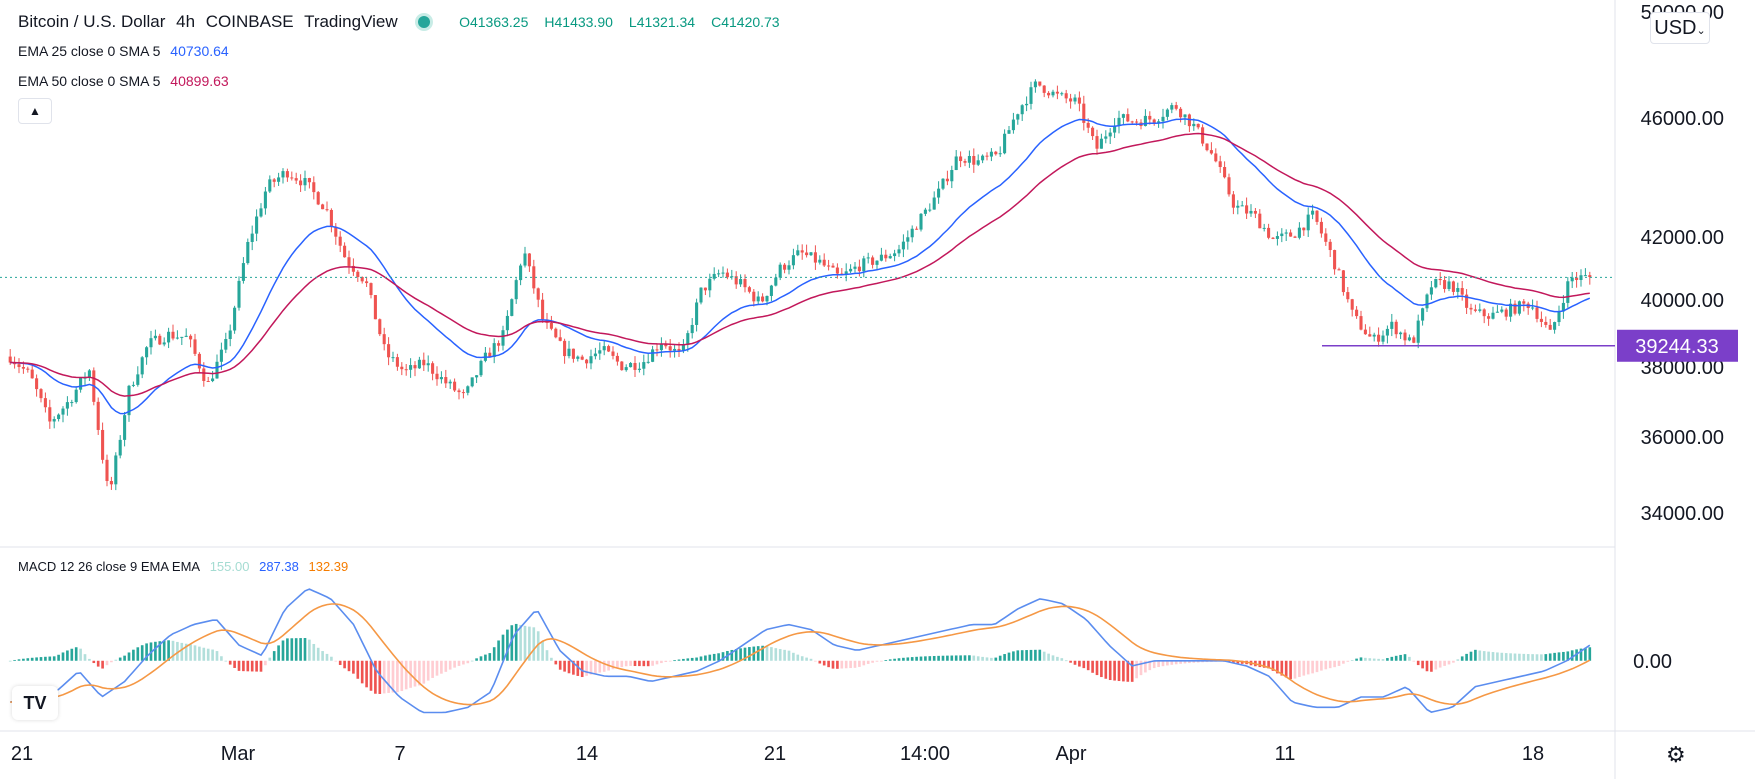  Describe the element at coordinates (126, 51) in the screenshot. I see `ema25-legend: EMA 25 close 0 SMA 5 40730.64` at that location.